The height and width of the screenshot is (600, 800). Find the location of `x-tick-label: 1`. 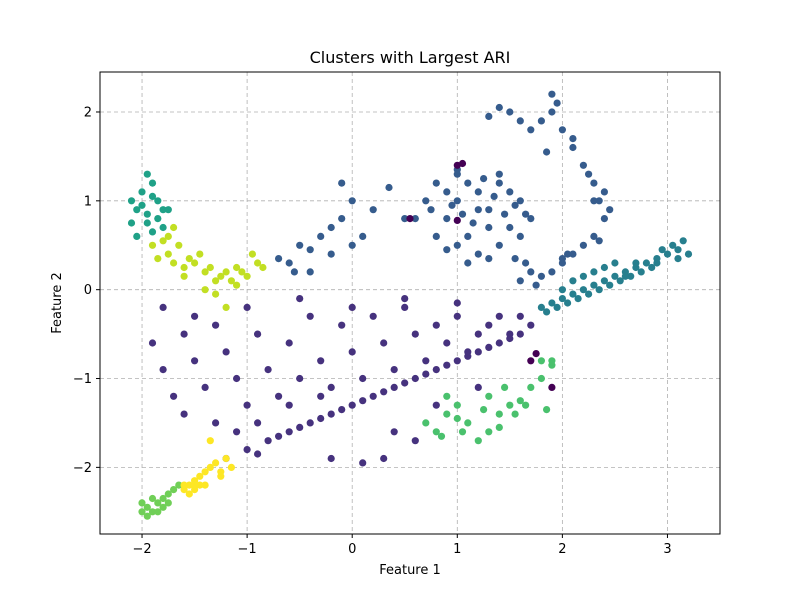

x-tick-label: 1 is located at coordinates (457, 549).